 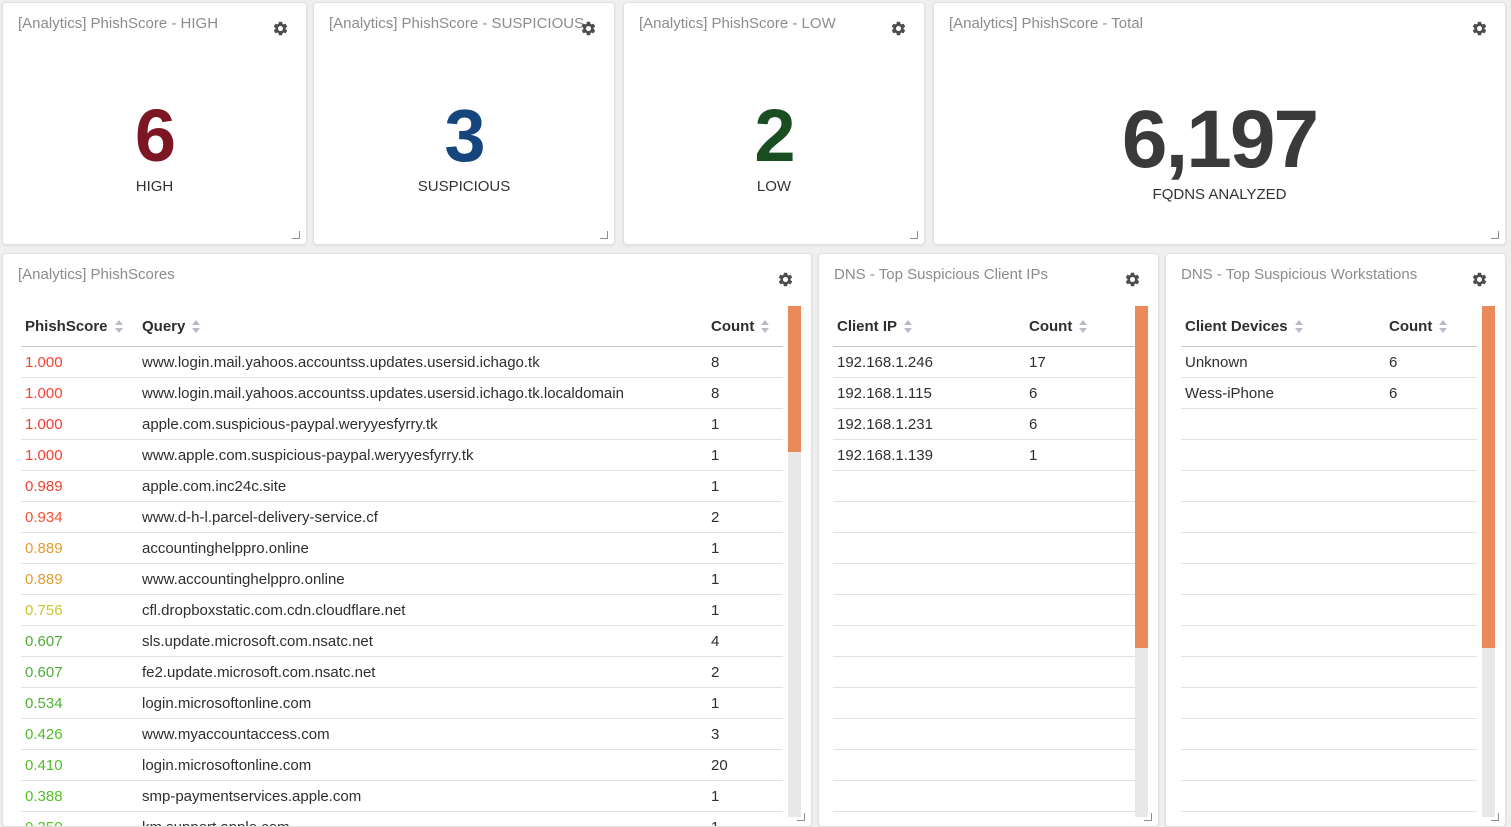 I want to click on column-header-query: Query, so click(x=422, y=326).